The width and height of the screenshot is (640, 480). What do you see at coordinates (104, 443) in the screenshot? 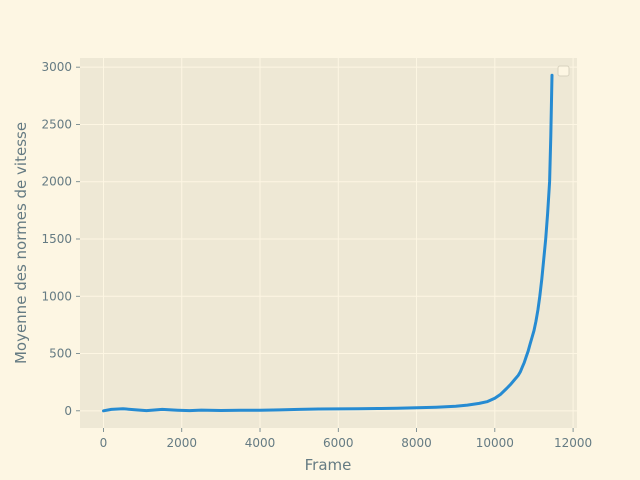
I see `x-tick-label: 0` at bounding box center [104, 443].